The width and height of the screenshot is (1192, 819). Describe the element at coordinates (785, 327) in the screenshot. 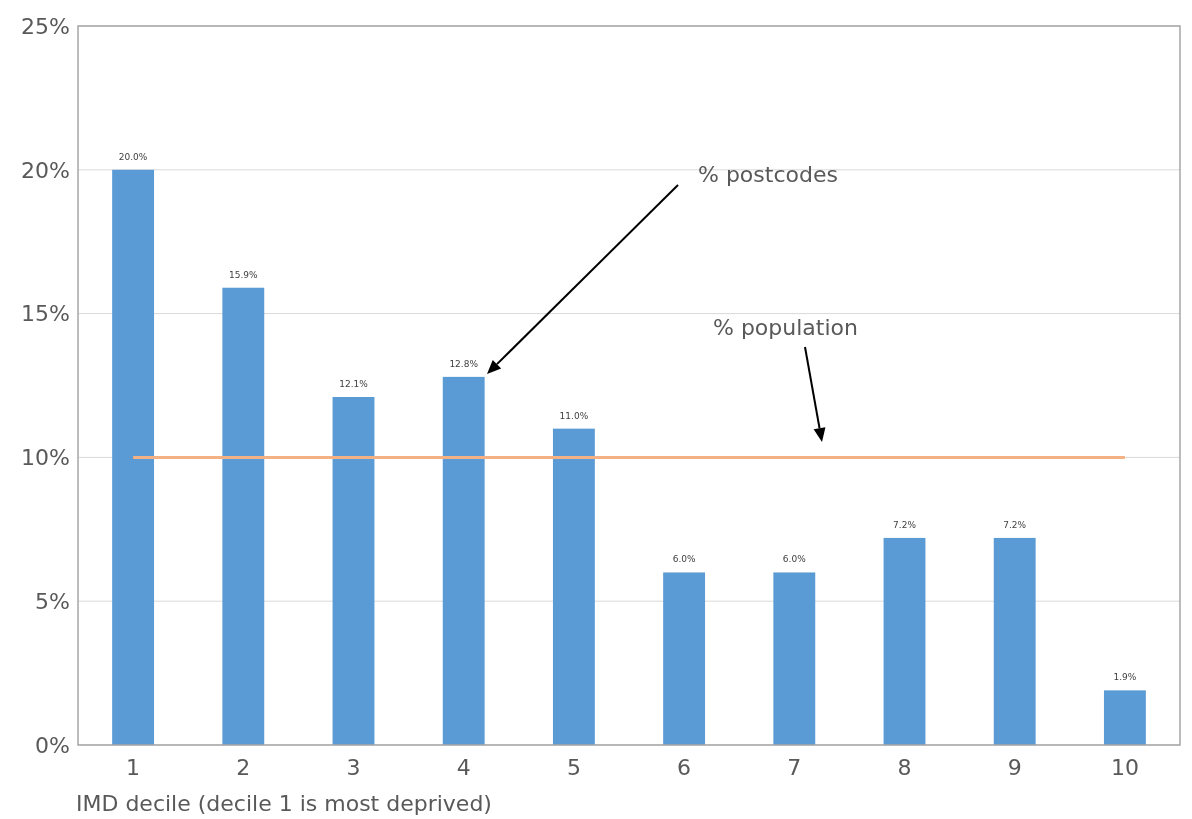

I see `annotation: % population` at that location.